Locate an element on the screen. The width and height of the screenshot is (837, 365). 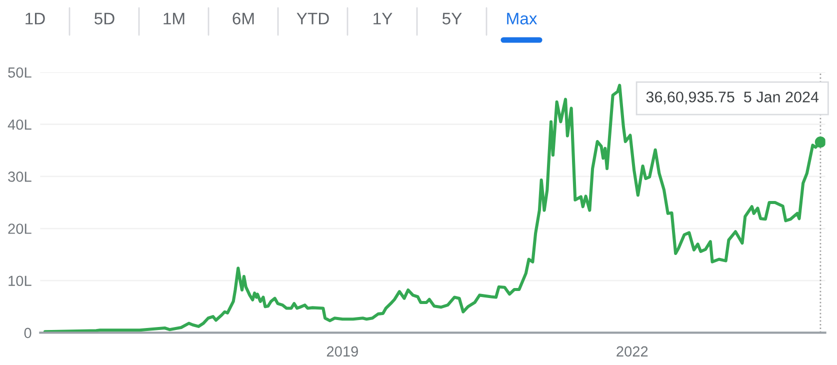
annotation: 36,60,935.75 5 Jan 2024 is located at coordinates (732, 98).